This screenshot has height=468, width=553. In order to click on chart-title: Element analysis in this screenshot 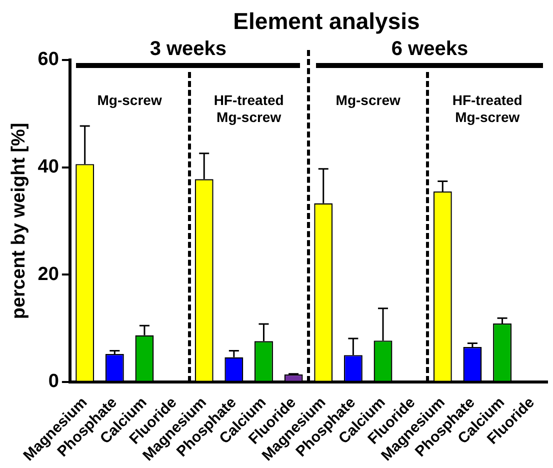, I will do `click(326, 21)`.